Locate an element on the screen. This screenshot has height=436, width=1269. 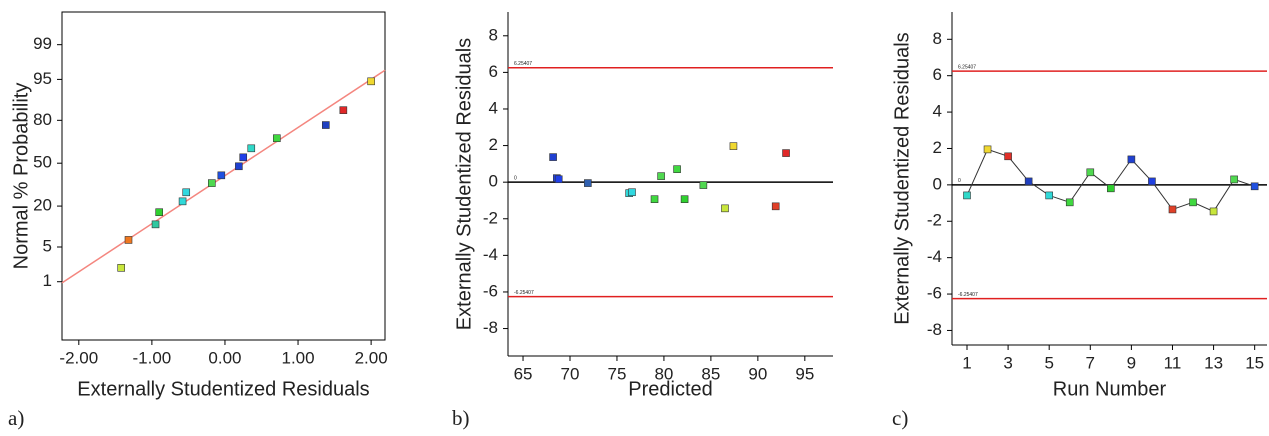
x-axis-title: Predicted is located at coordinates (670, 389).